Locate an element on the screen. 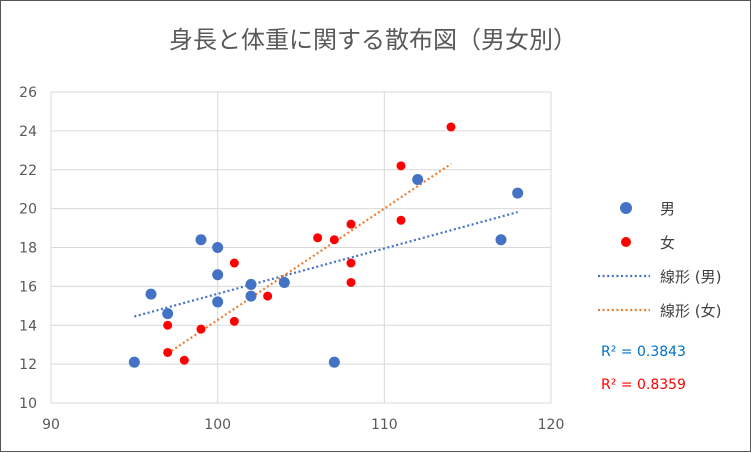 This screenshot has height=453, width=751. y-tick-label: 24 is located at coordinates (28, 132).